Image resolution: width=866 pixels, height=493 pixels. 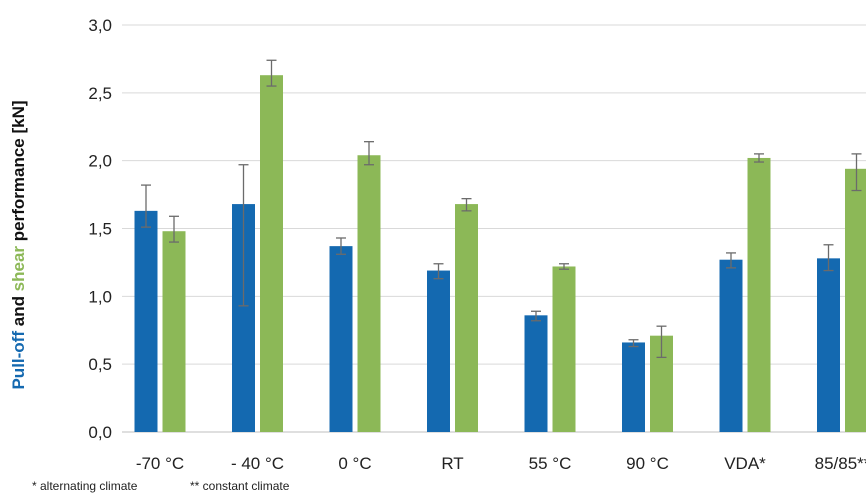 I want to click on y-tick-label: 1,5, so click(x=100, y=229).